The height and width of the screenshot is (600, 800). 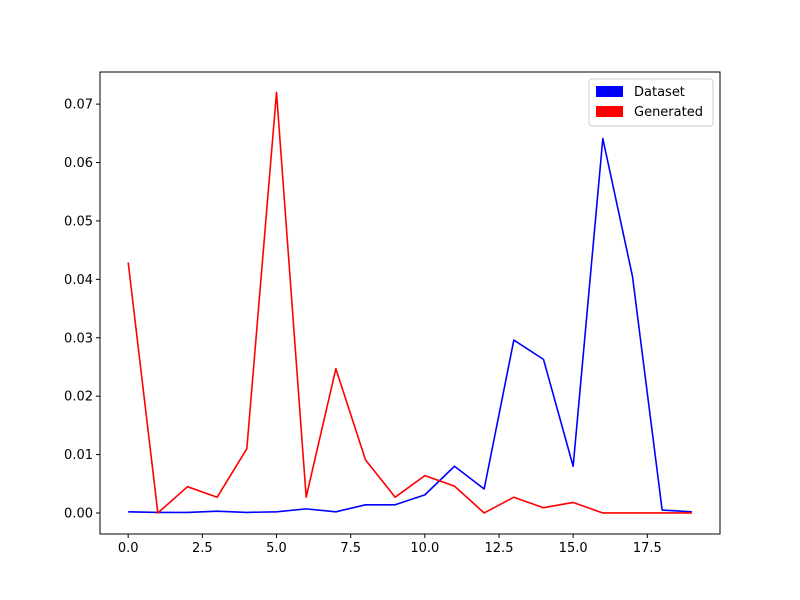 What do you see at coordinates (78, 513) in the screenshot?
I see `y-tick-label: 0.00` at bounding box center [78, 513].